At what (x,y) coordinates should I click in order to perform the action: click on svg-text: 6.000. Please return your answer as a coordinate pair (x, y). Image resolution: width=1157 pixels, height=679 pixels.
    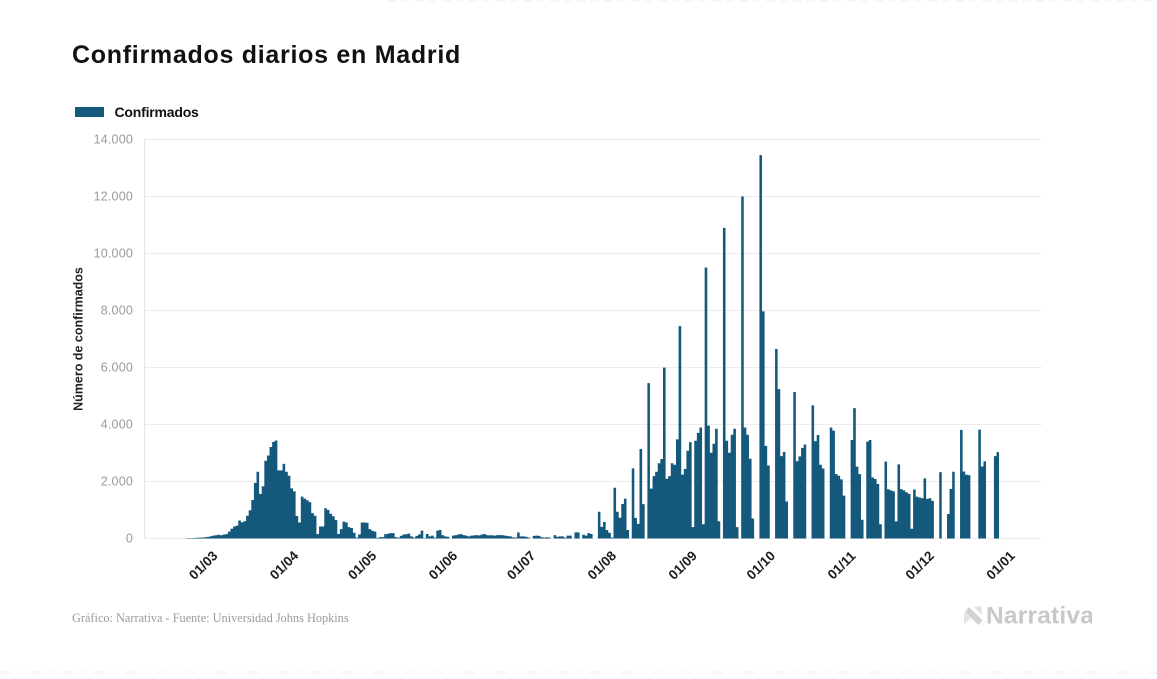
    Looking at the image, I should click on (117, 368).